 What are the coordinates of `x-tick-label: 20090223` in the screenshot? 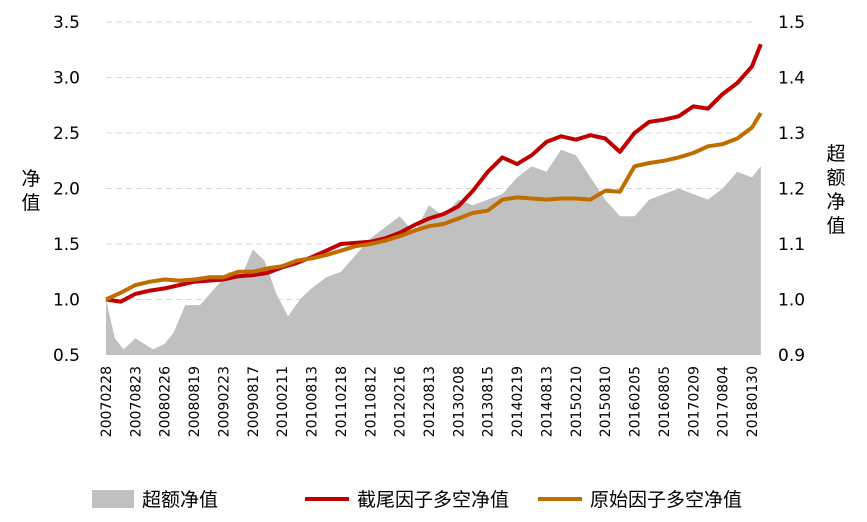 It's located at (224, 401).